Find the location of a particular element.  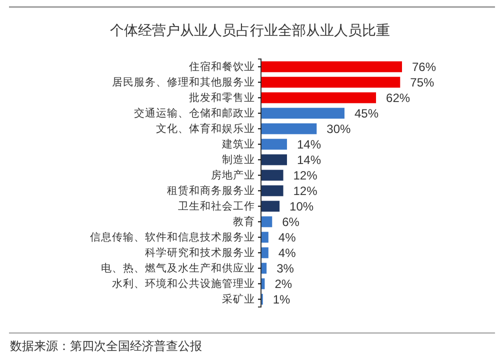

y-tick-label: 制造业 is located at coordinates (238, 159).